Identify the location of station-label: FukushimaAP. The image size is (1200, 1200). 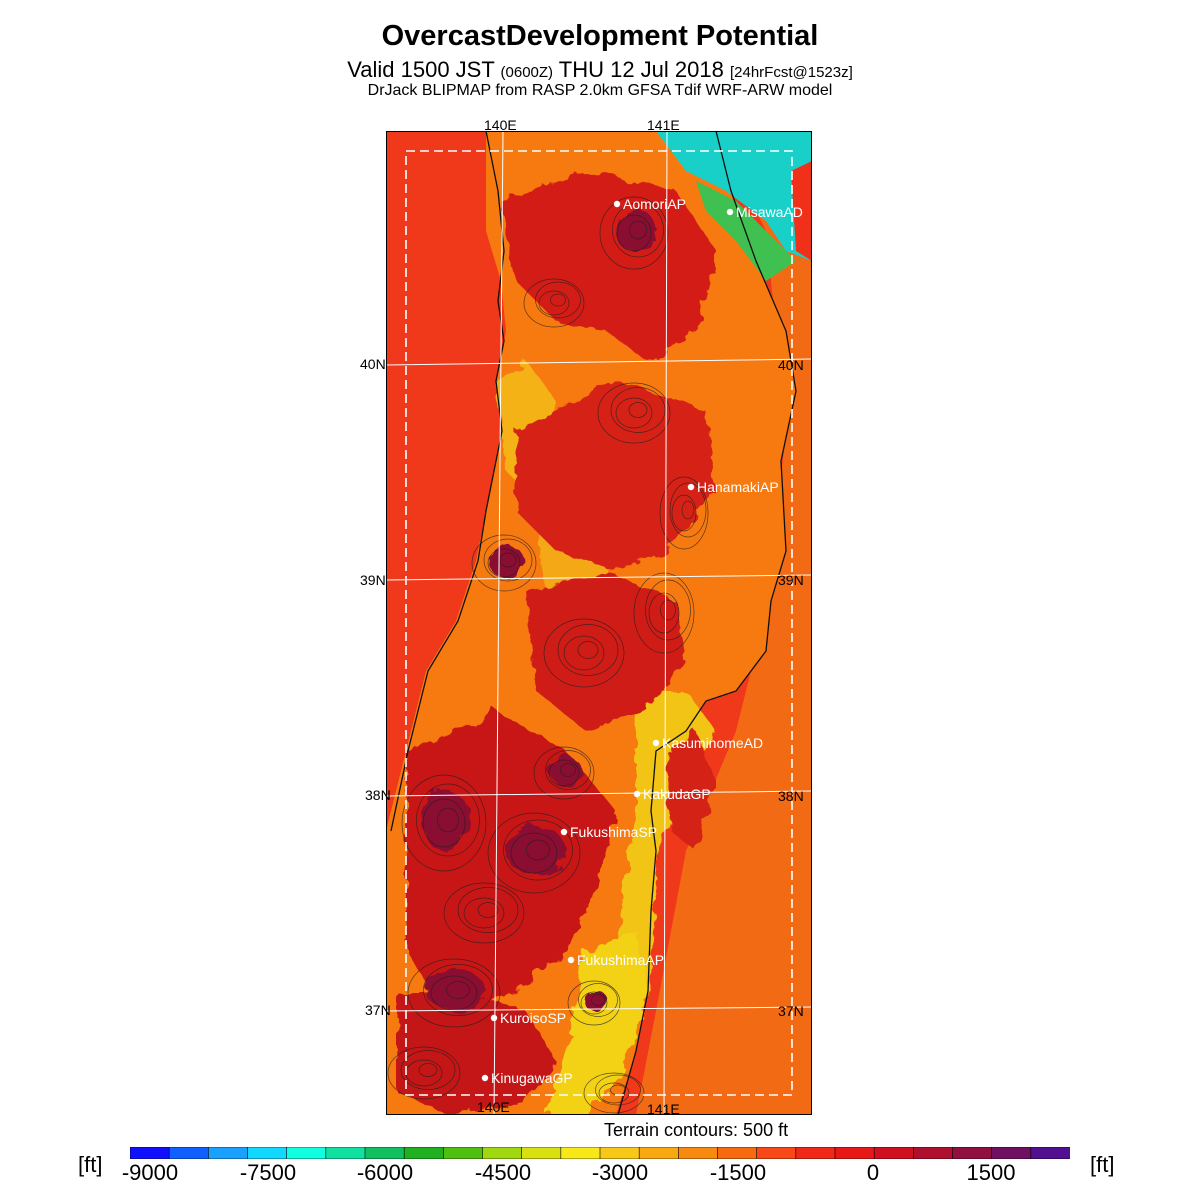
(620, 960).